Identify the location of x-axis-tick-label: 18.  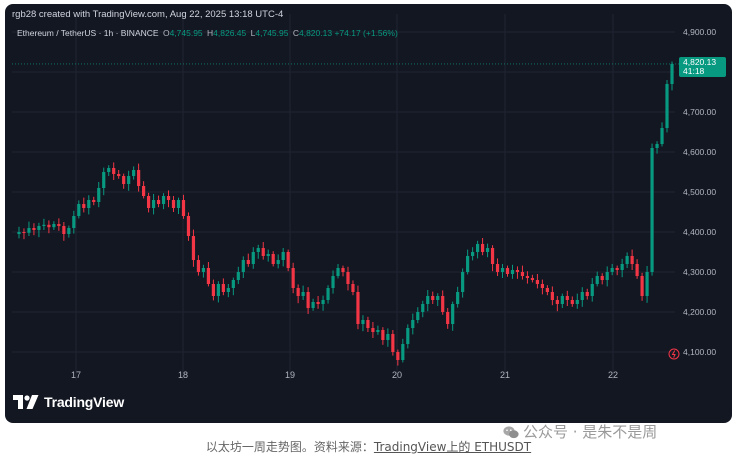
(183, 375).